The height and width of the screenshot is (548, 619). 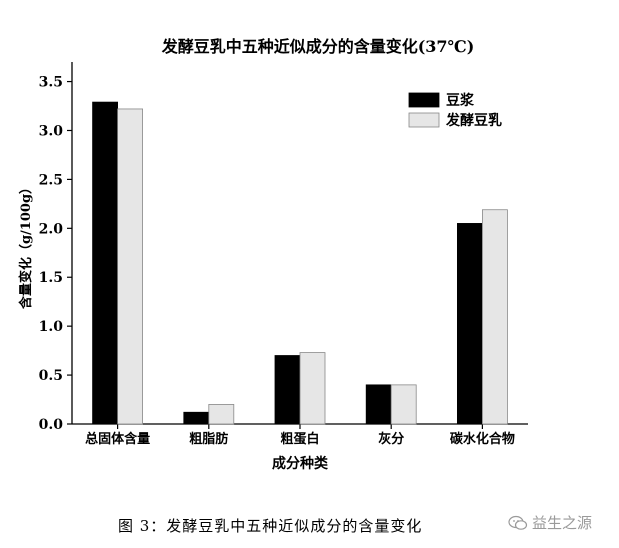 What do you see at coordinates (270, 526) in the screenshot?
I see `figure-caption: 图 3：发酵豆乳中五种近似成分的含量变化` at bounding box center [270, 526].